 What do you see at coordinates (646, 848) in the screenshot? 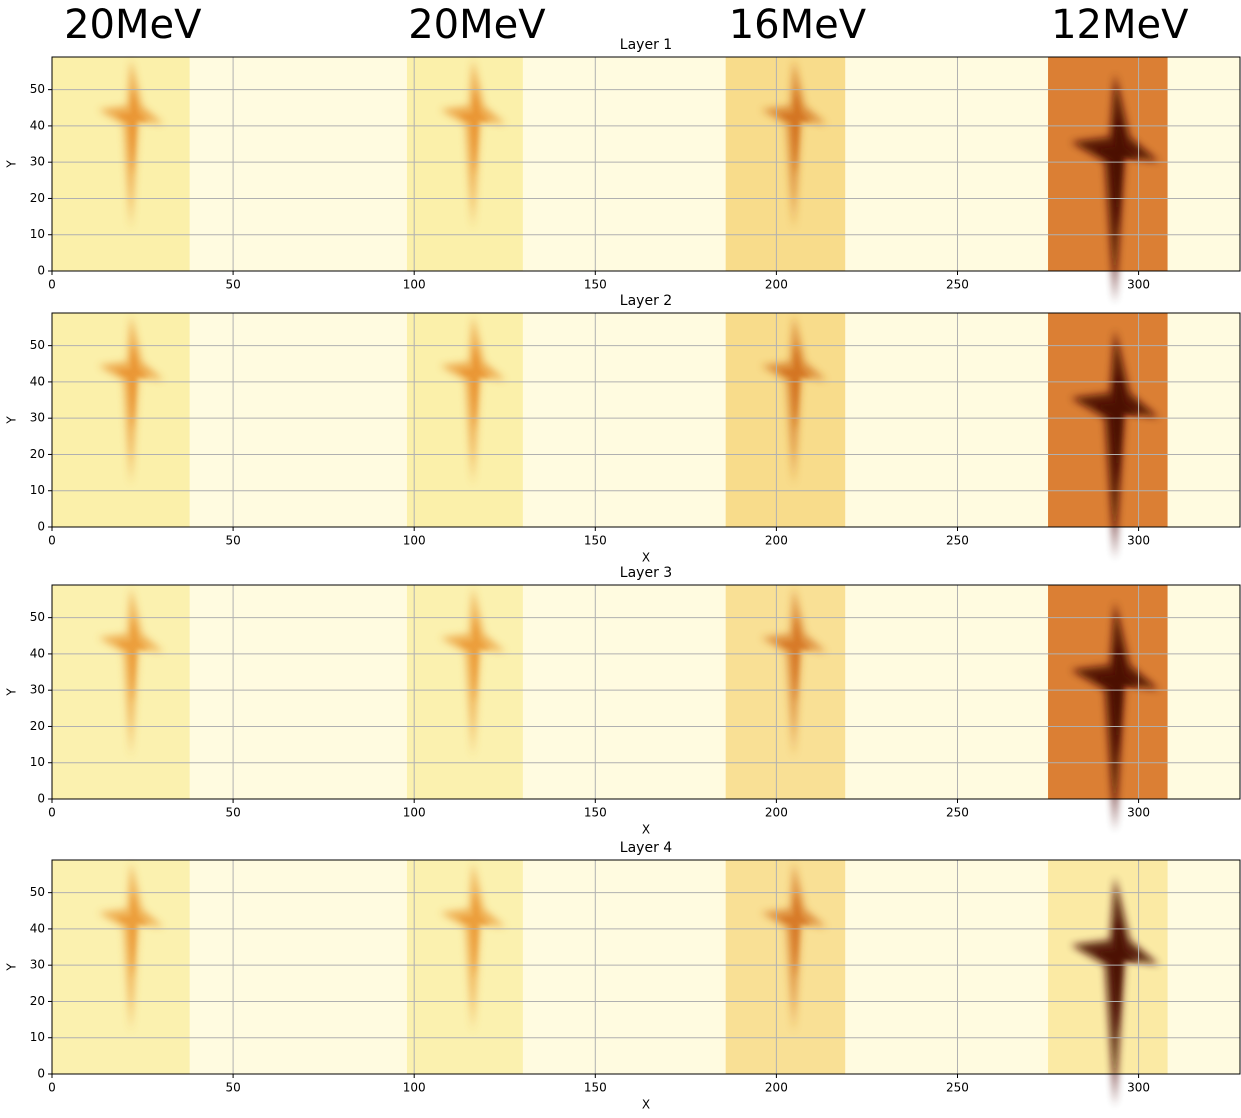
I see `panel-title: Layer 4` at bounding box center [646, 848].